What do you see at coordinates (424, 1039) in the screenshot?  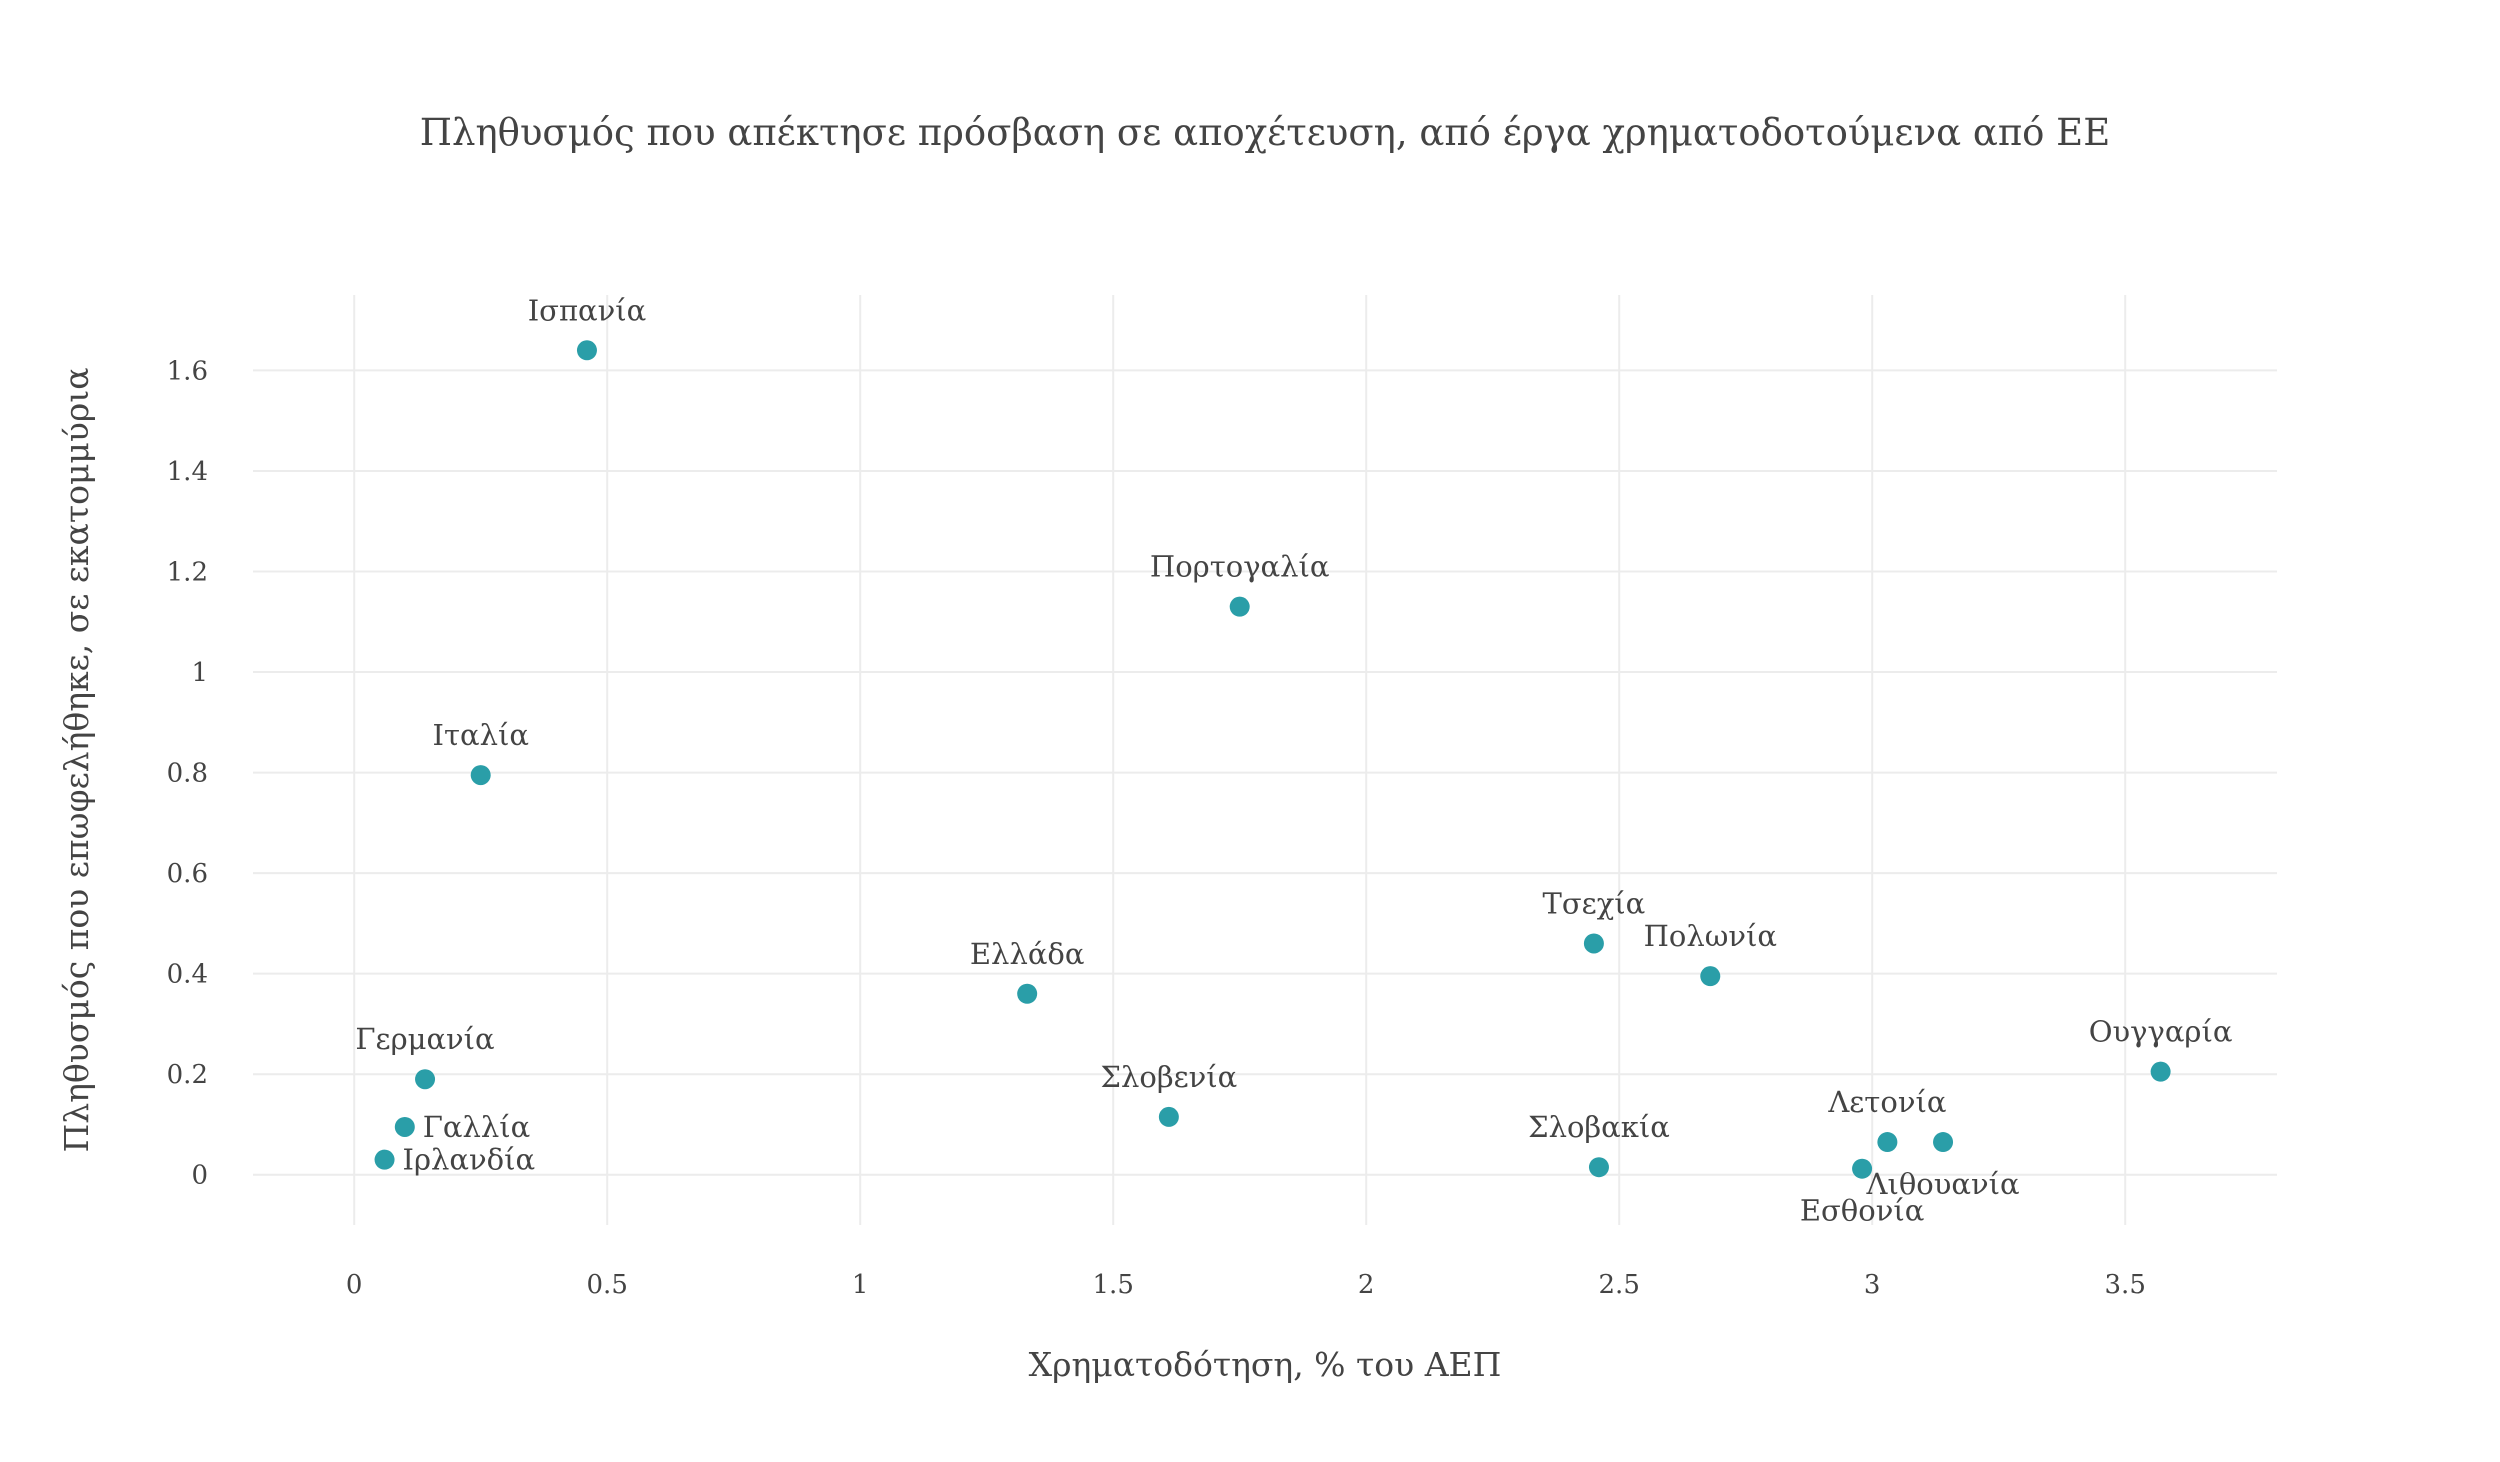 I see `data-label: Γερμανία` at bounding box center [424, 1039].